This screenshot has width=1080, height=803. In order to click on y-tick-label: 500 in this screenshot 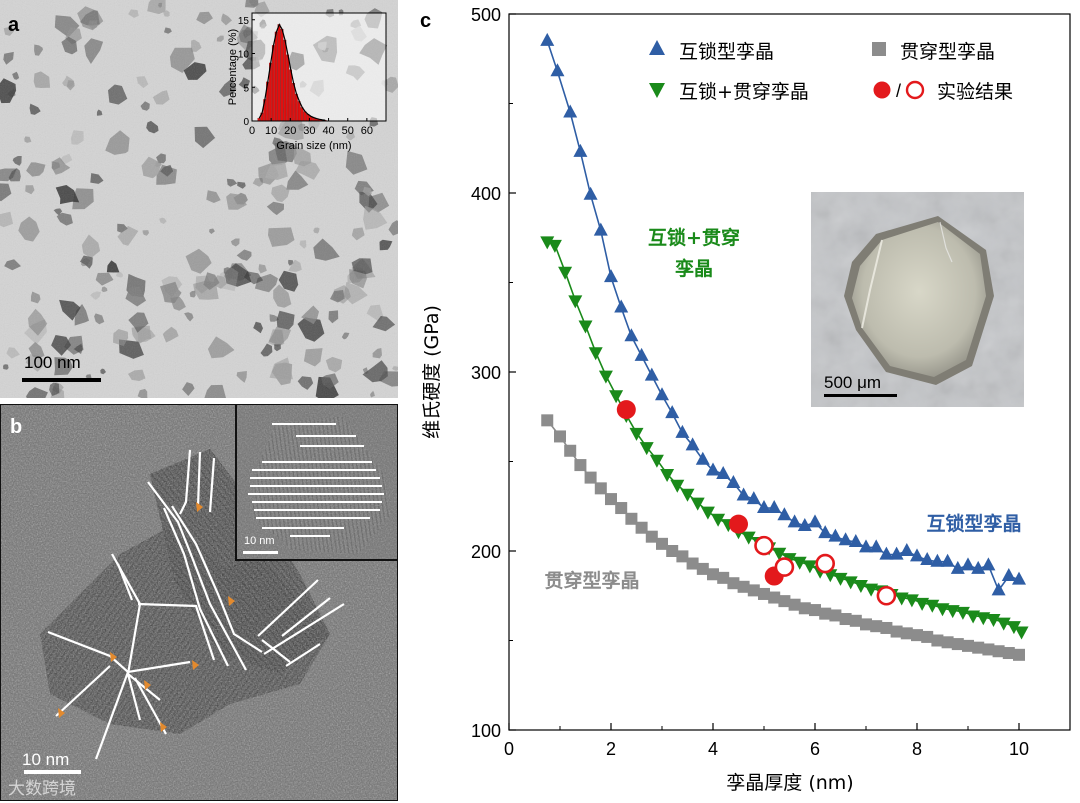, I will do `click(486, 15)`.